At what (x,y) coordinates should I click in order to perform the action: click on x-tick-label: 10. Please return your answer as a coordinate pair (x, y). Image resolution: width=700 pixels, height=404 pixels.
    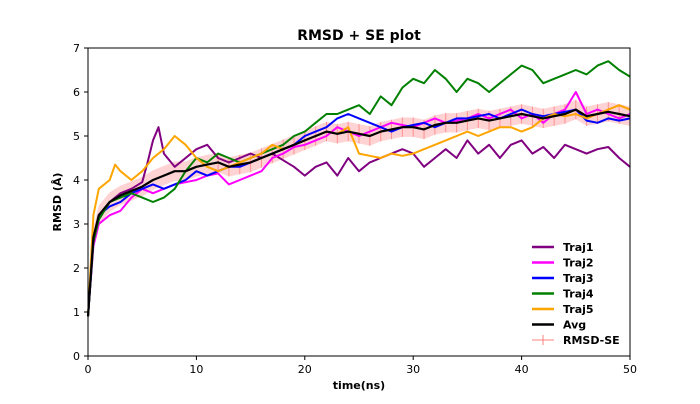
    Looking at the image, I should click on (196, 369).